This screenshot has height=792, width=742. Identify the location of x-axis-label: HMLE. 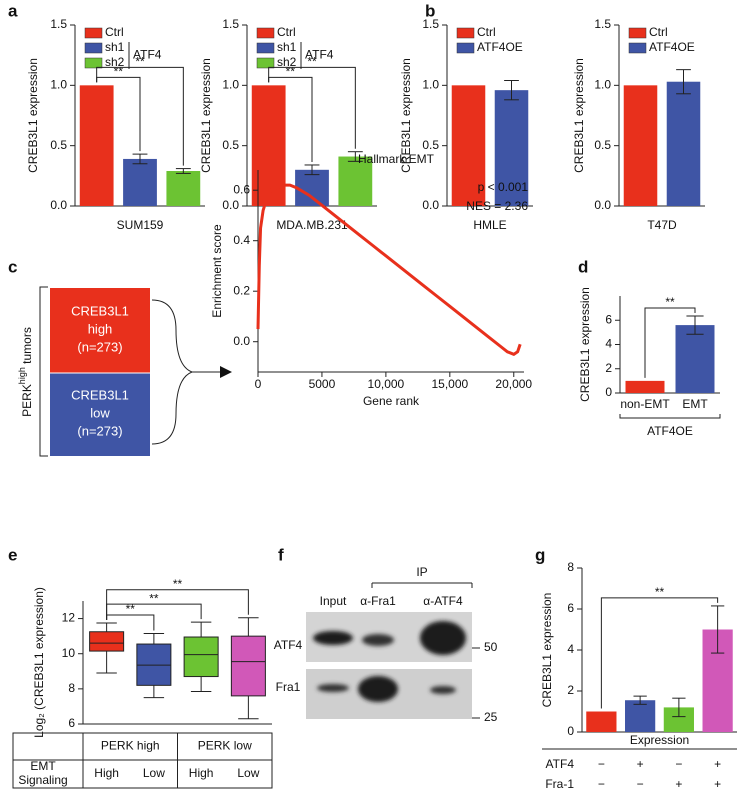
(489, 225).